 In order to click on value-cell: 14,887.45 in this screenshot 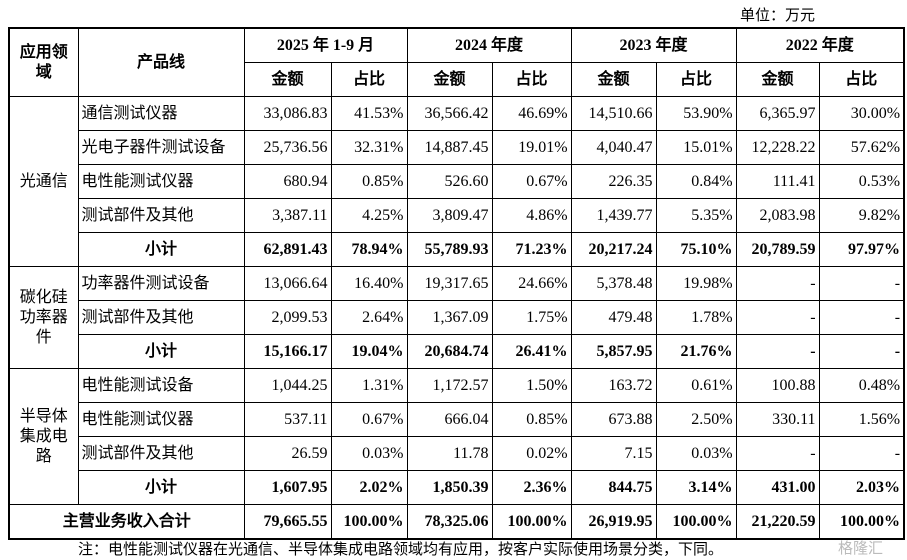, I will do `click(449, 147)`.